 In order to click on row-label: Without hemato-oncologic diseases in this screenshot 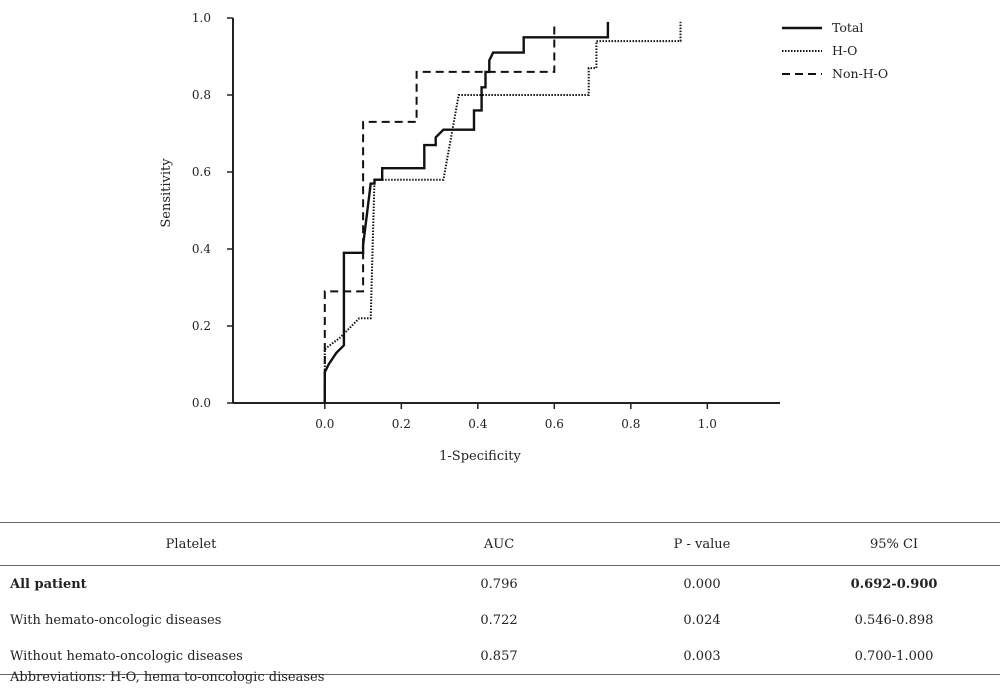, I will do `click(191, 656)`.